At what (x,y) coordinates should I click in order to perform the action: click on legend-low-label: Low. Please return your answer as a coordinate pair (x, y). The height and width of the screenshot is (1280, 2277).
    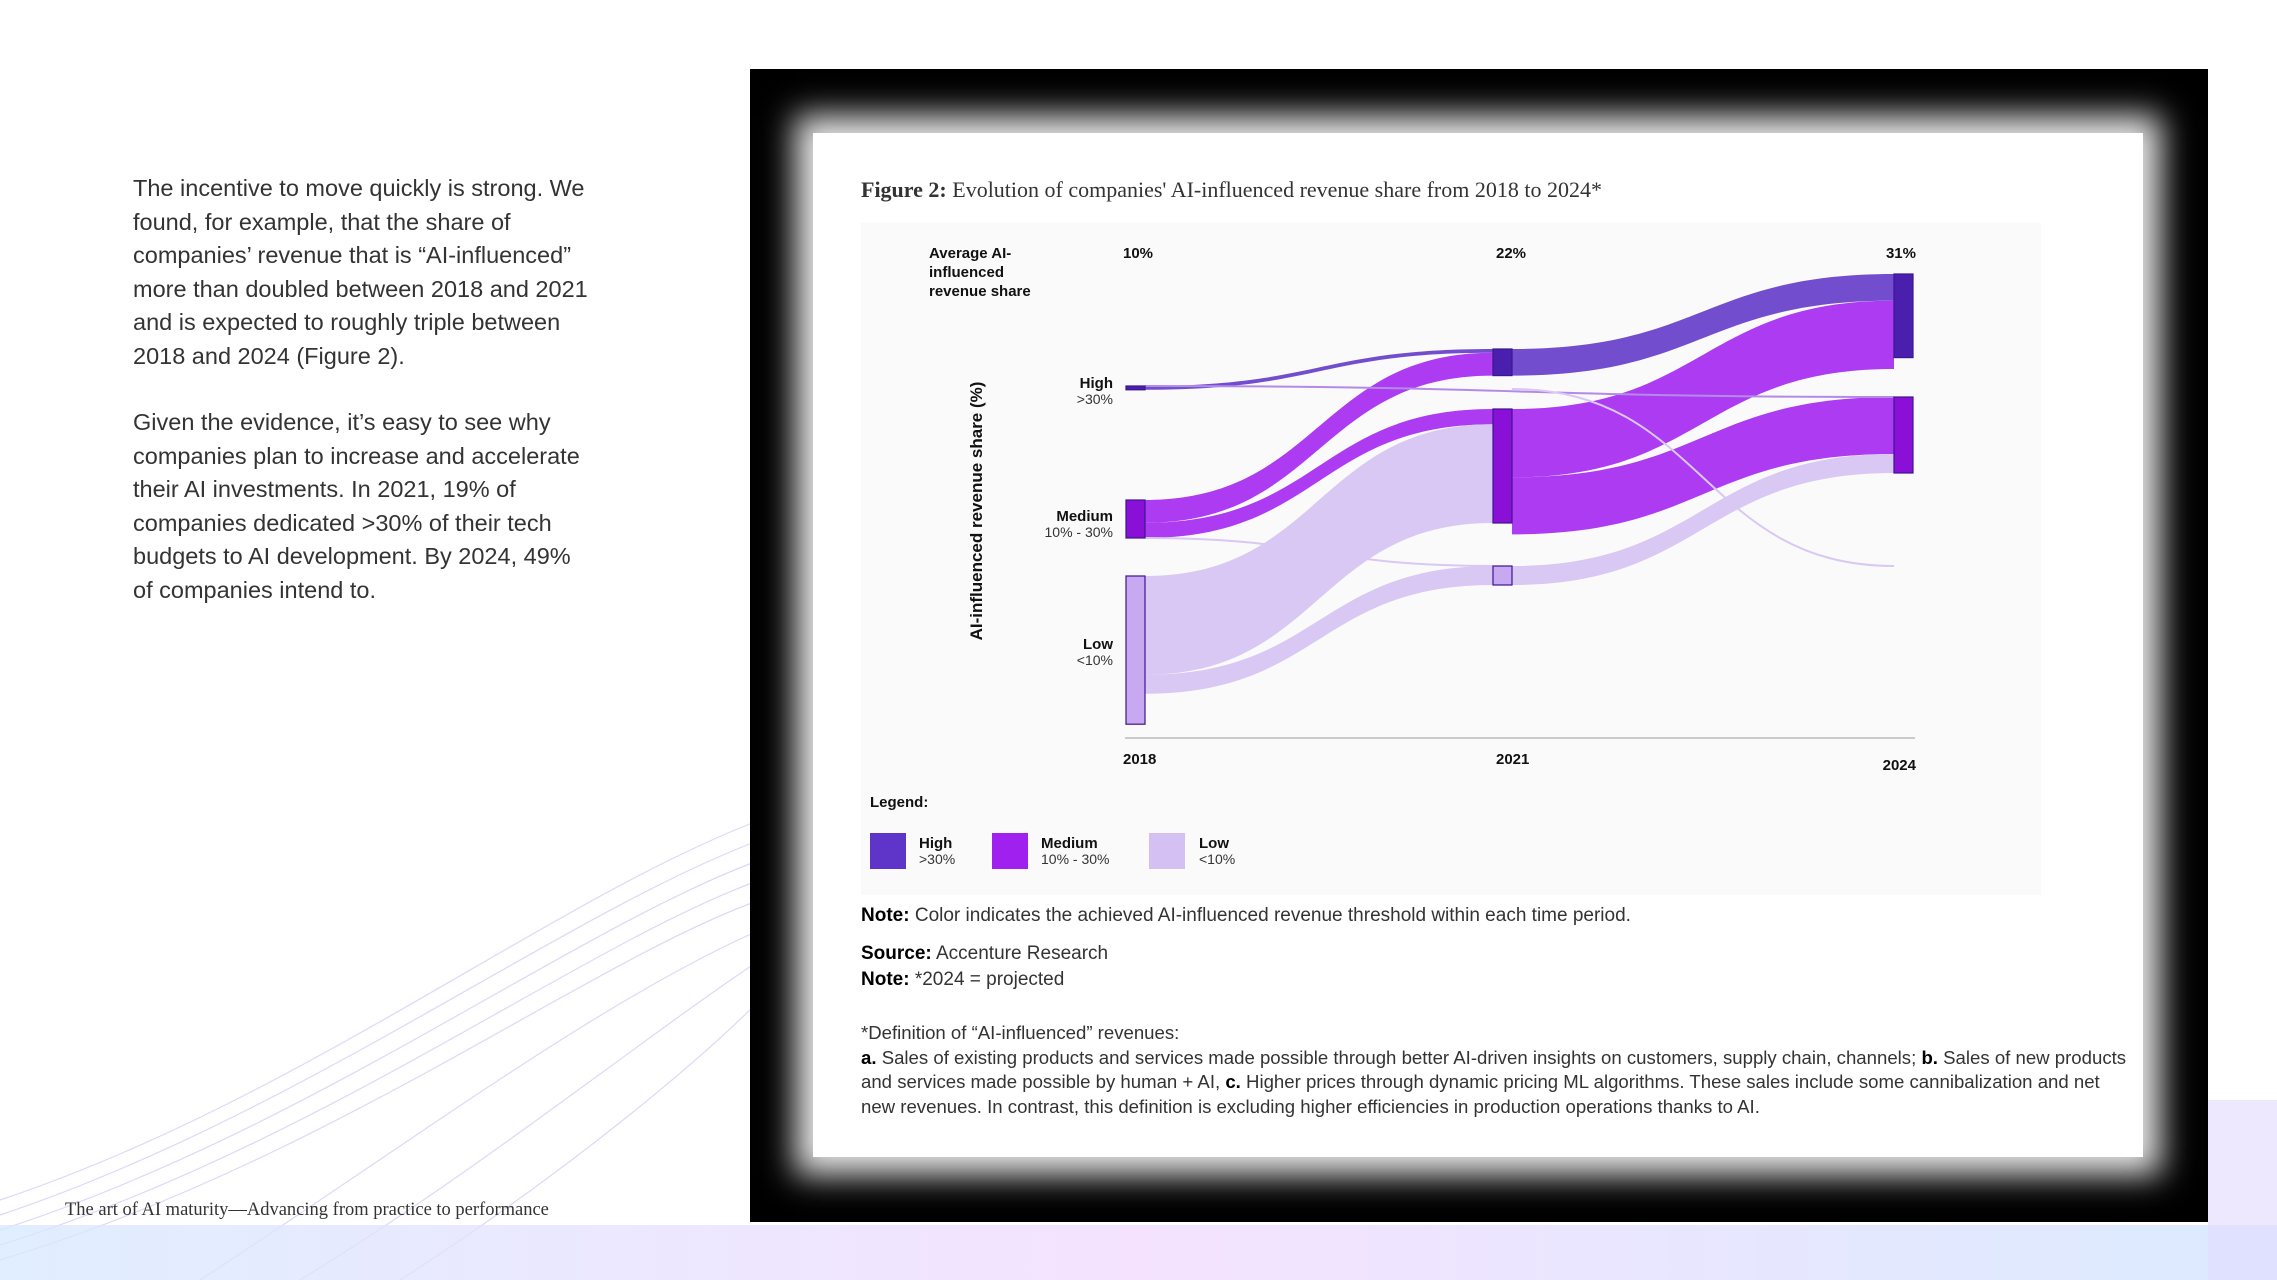
    Looking at the image, I should click on (1214, 843).